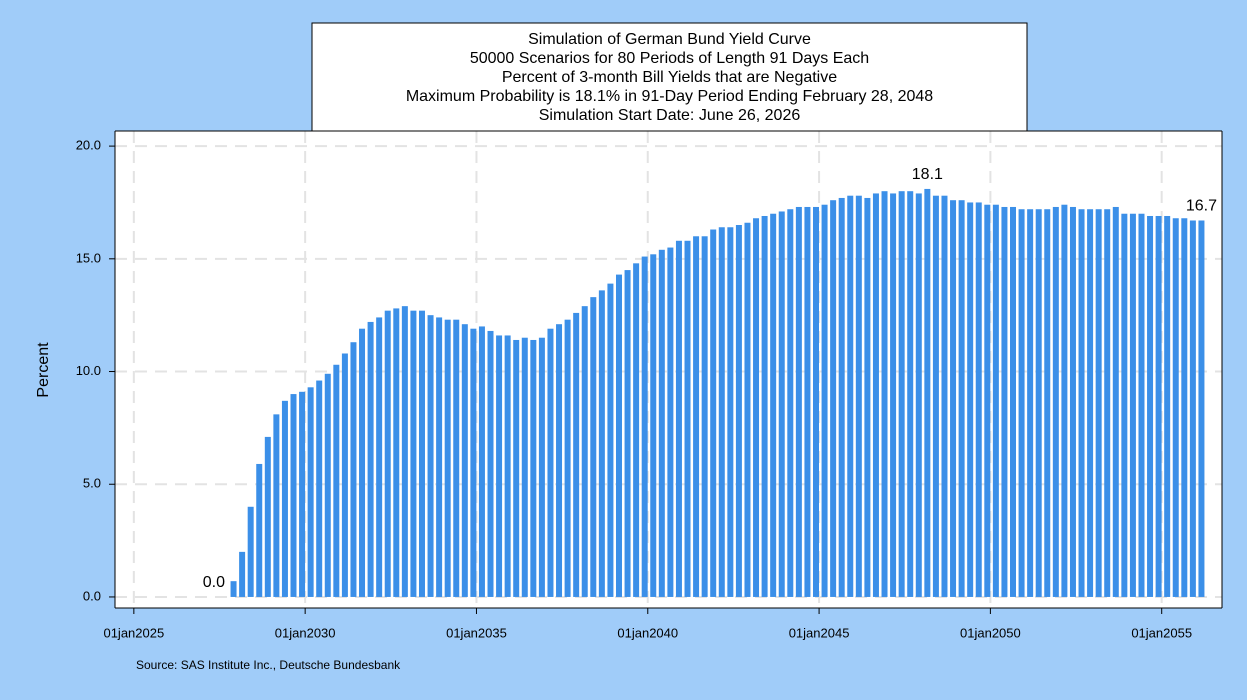  I want to click on x-tick-label: 01jan2035, so click(476, 632).